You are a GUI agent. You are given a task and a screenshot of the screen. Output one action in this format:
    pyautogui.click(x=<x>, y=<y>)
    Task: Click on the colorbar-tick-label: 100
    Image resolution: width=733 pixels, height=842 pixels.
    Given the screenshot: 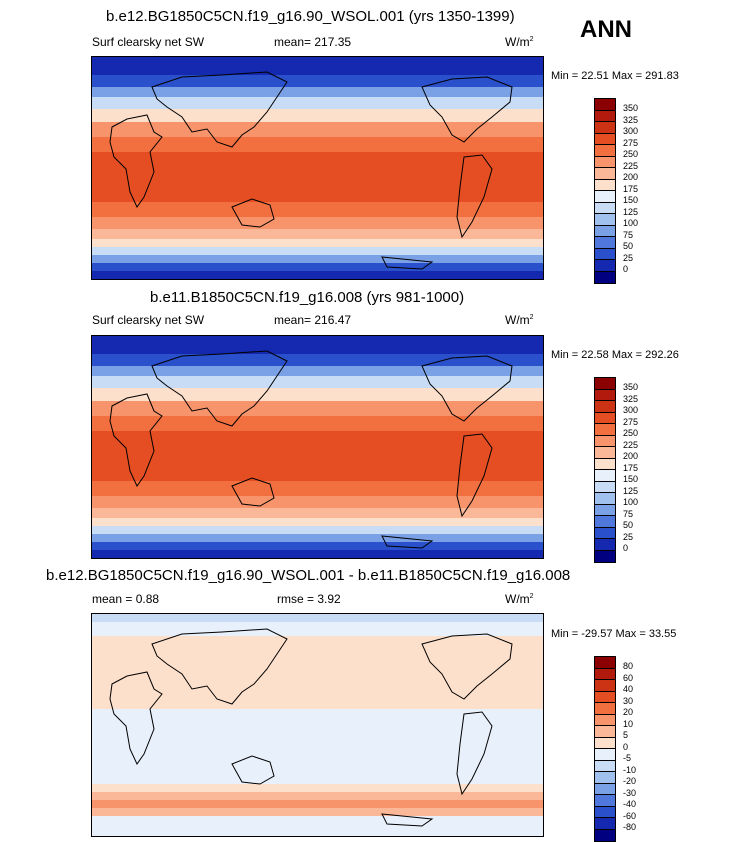 What is the action you would take?
    pyautogui.click(x=631, y=223)
    